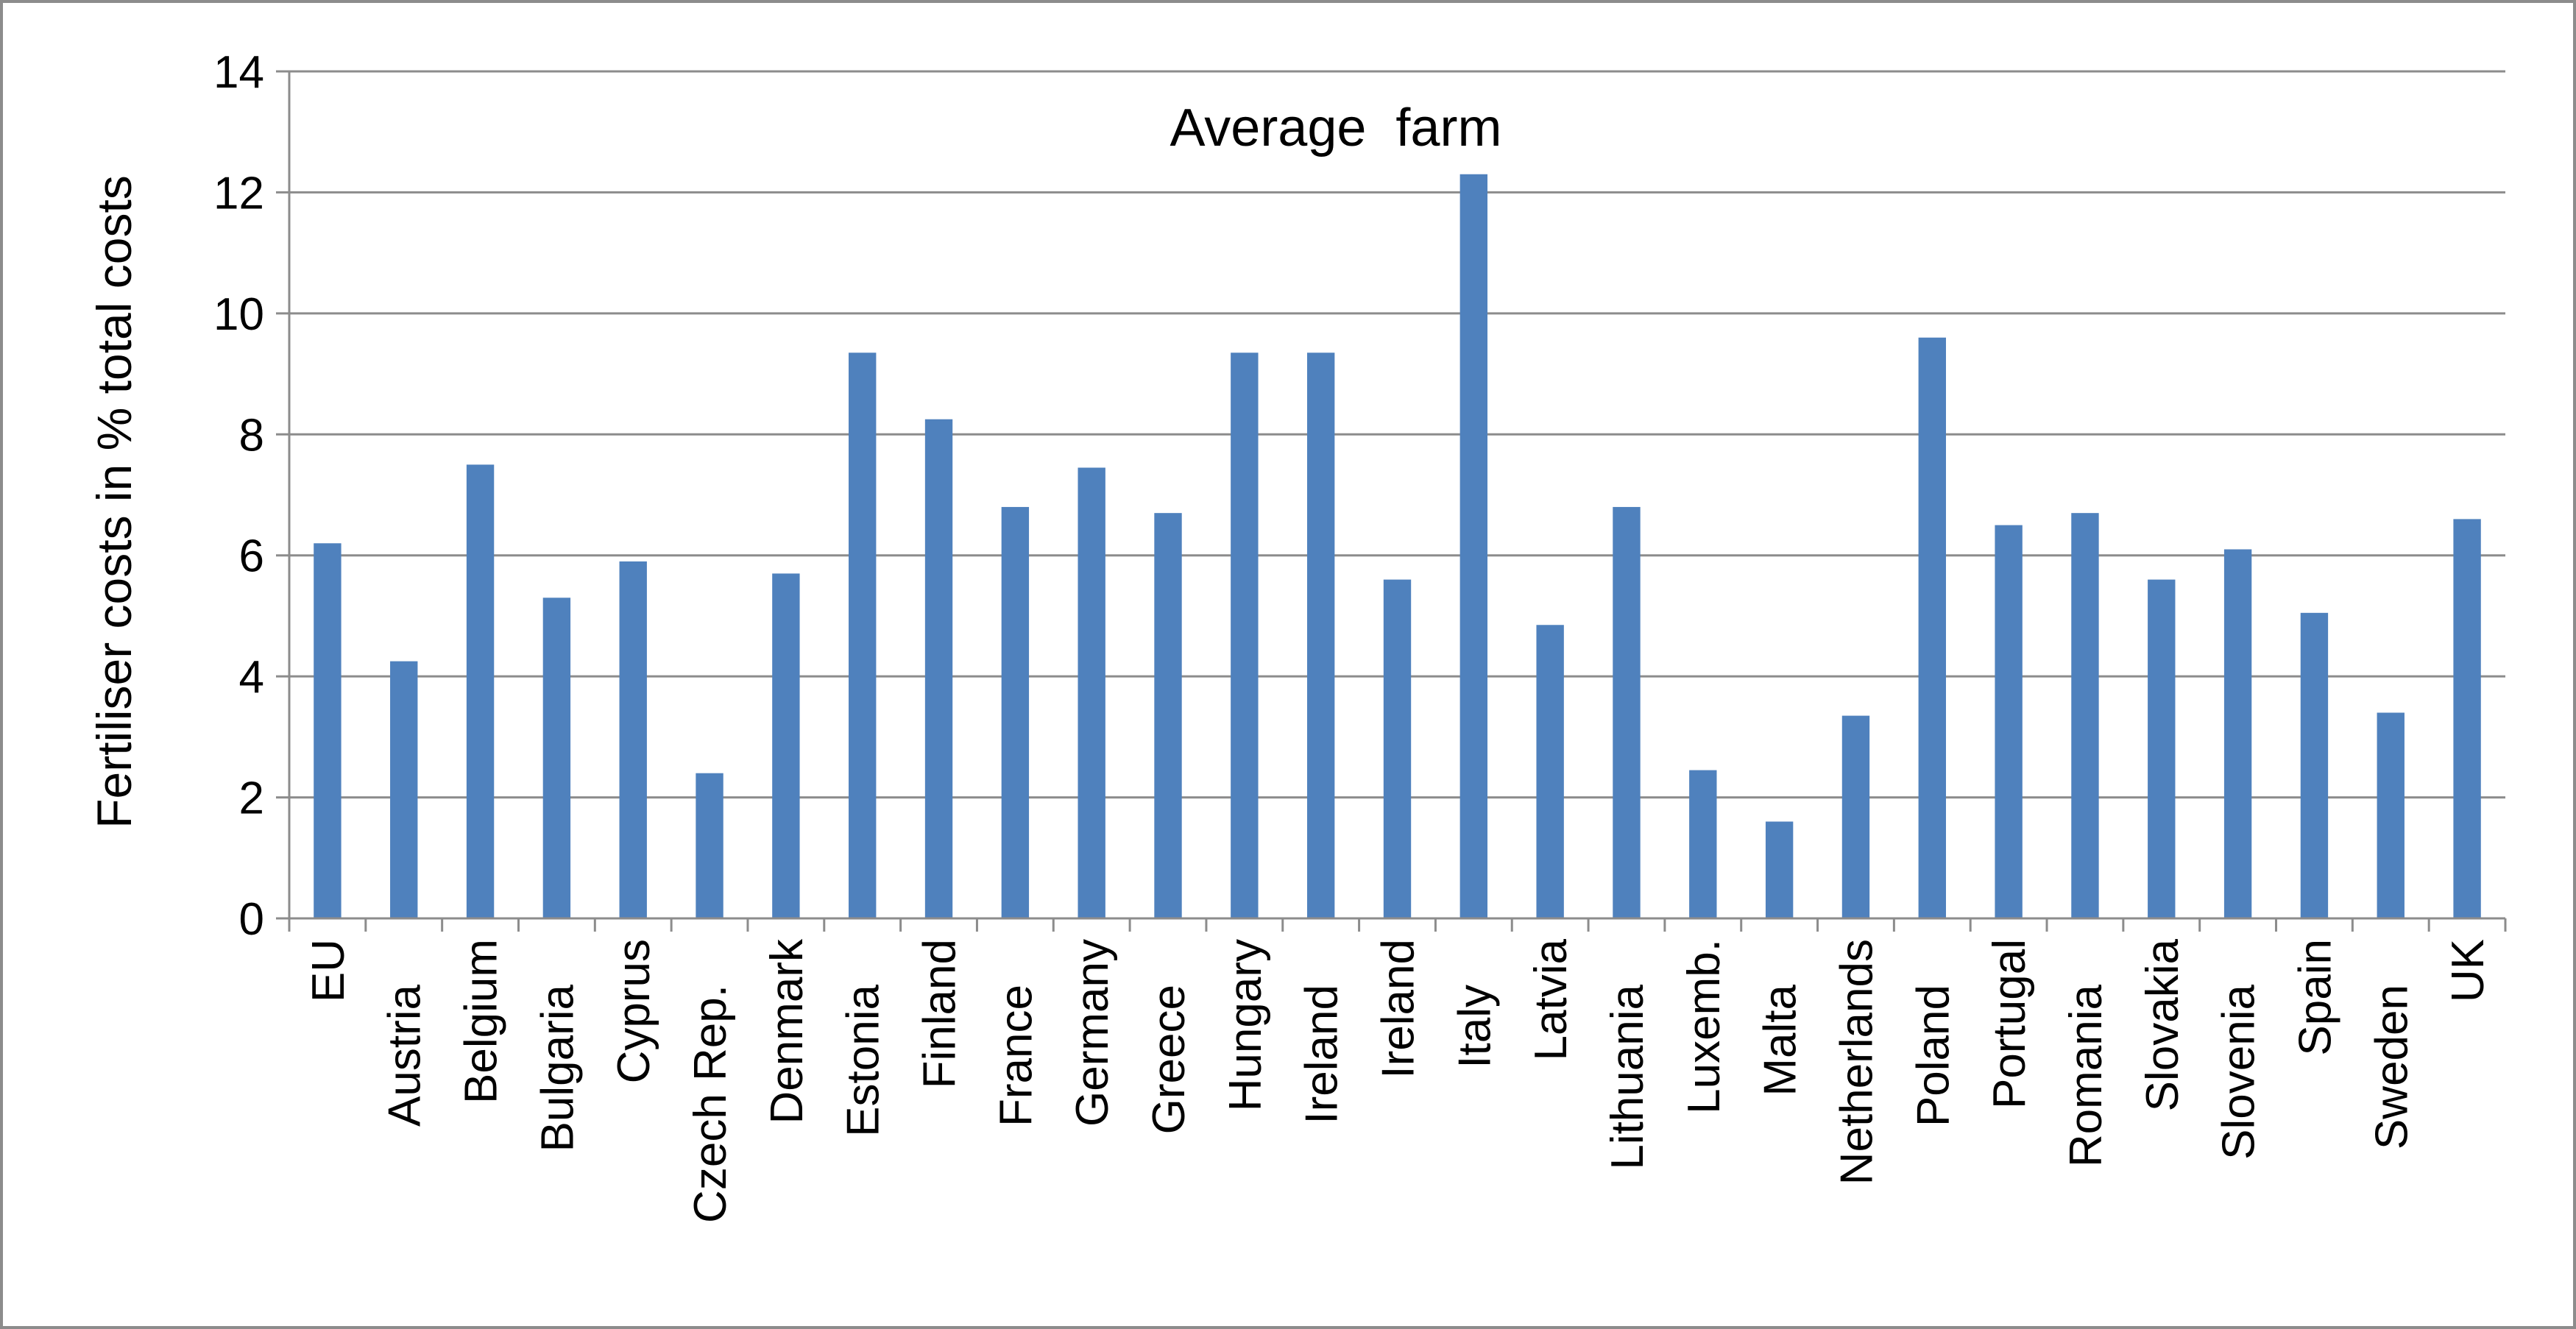 The width and height of the screenshot is (2576, 1329). What do you see at coordinates (2239, 1071) in the screenshot?
I see `x-tick-label: Slovenia` at bounding box center [2239, 1071].